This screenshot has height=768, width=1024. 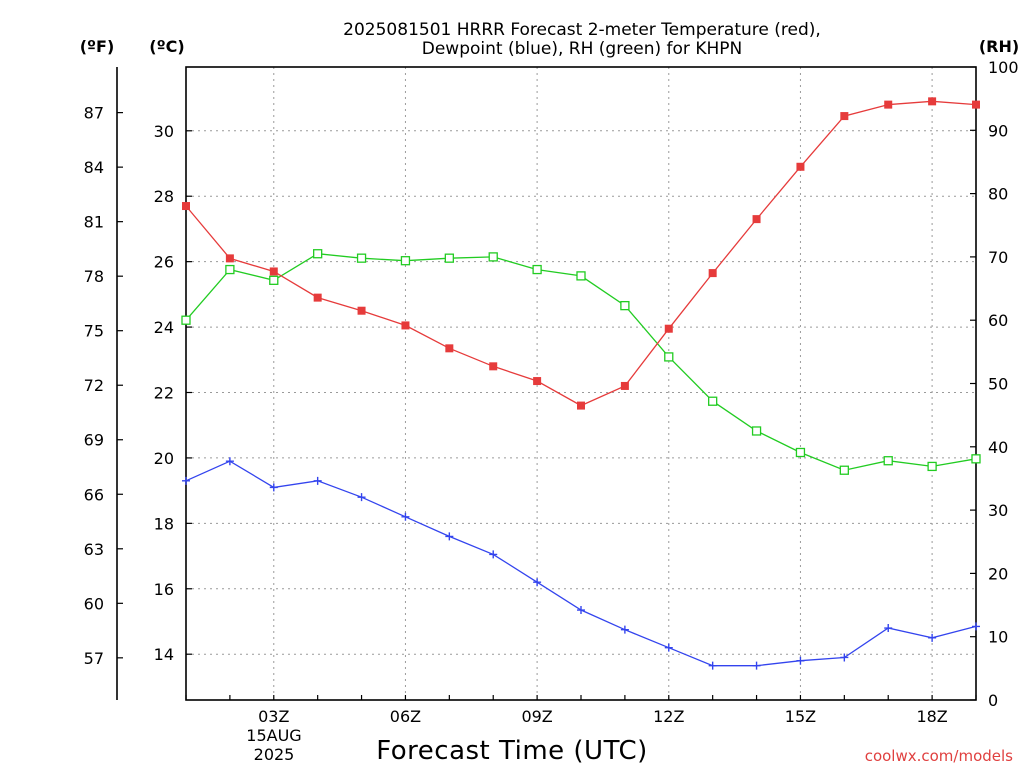 What do you see at coordinates (166, 46) in the screenshot?
I see `celsius-axis-unit: (ºC)` at bounding box center [166, 46].